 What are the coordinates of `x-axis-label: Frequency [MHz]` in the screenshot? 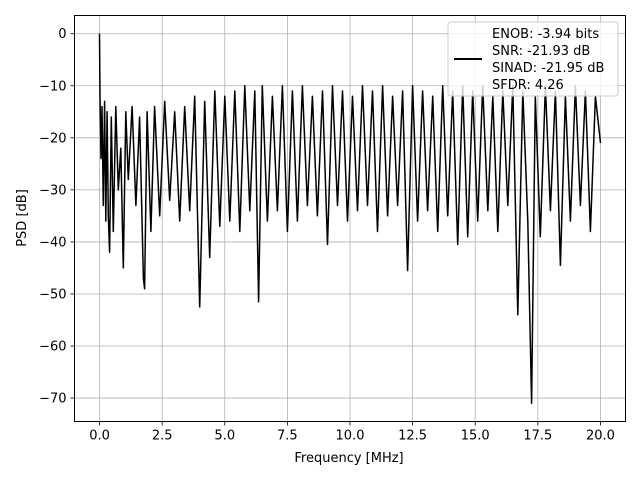 It's located at (348, 458).